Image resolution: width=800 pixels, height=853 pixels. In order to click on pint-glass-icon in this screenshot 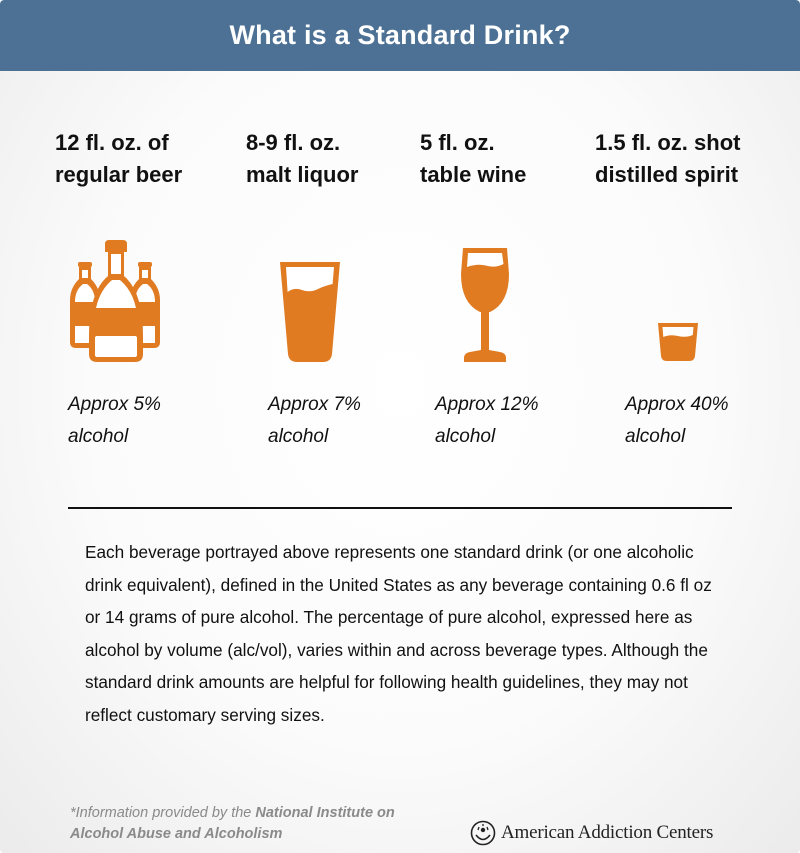, I will do `click(310, 312)`.